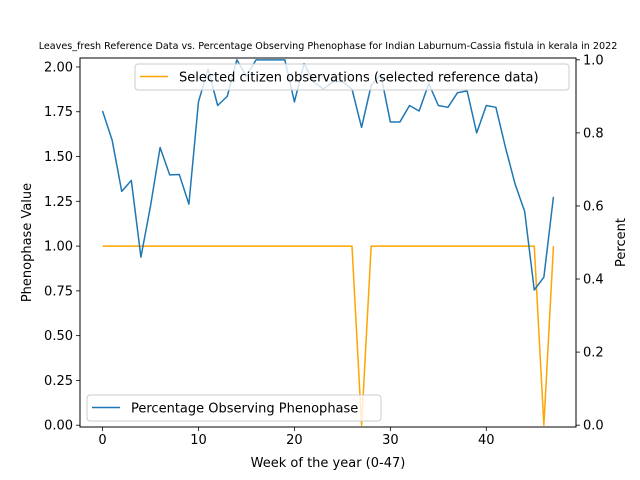  Describe the element at coordinates (58, 381) in the screenshot. I see `y-left-tick-label-1: 0.25` at that location.